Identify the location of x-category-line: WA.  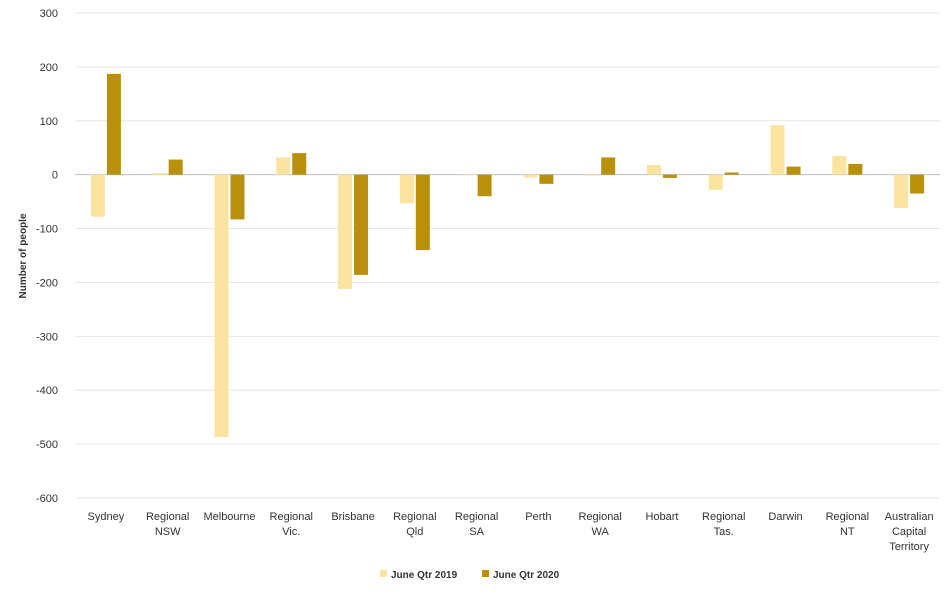
(601, 532).